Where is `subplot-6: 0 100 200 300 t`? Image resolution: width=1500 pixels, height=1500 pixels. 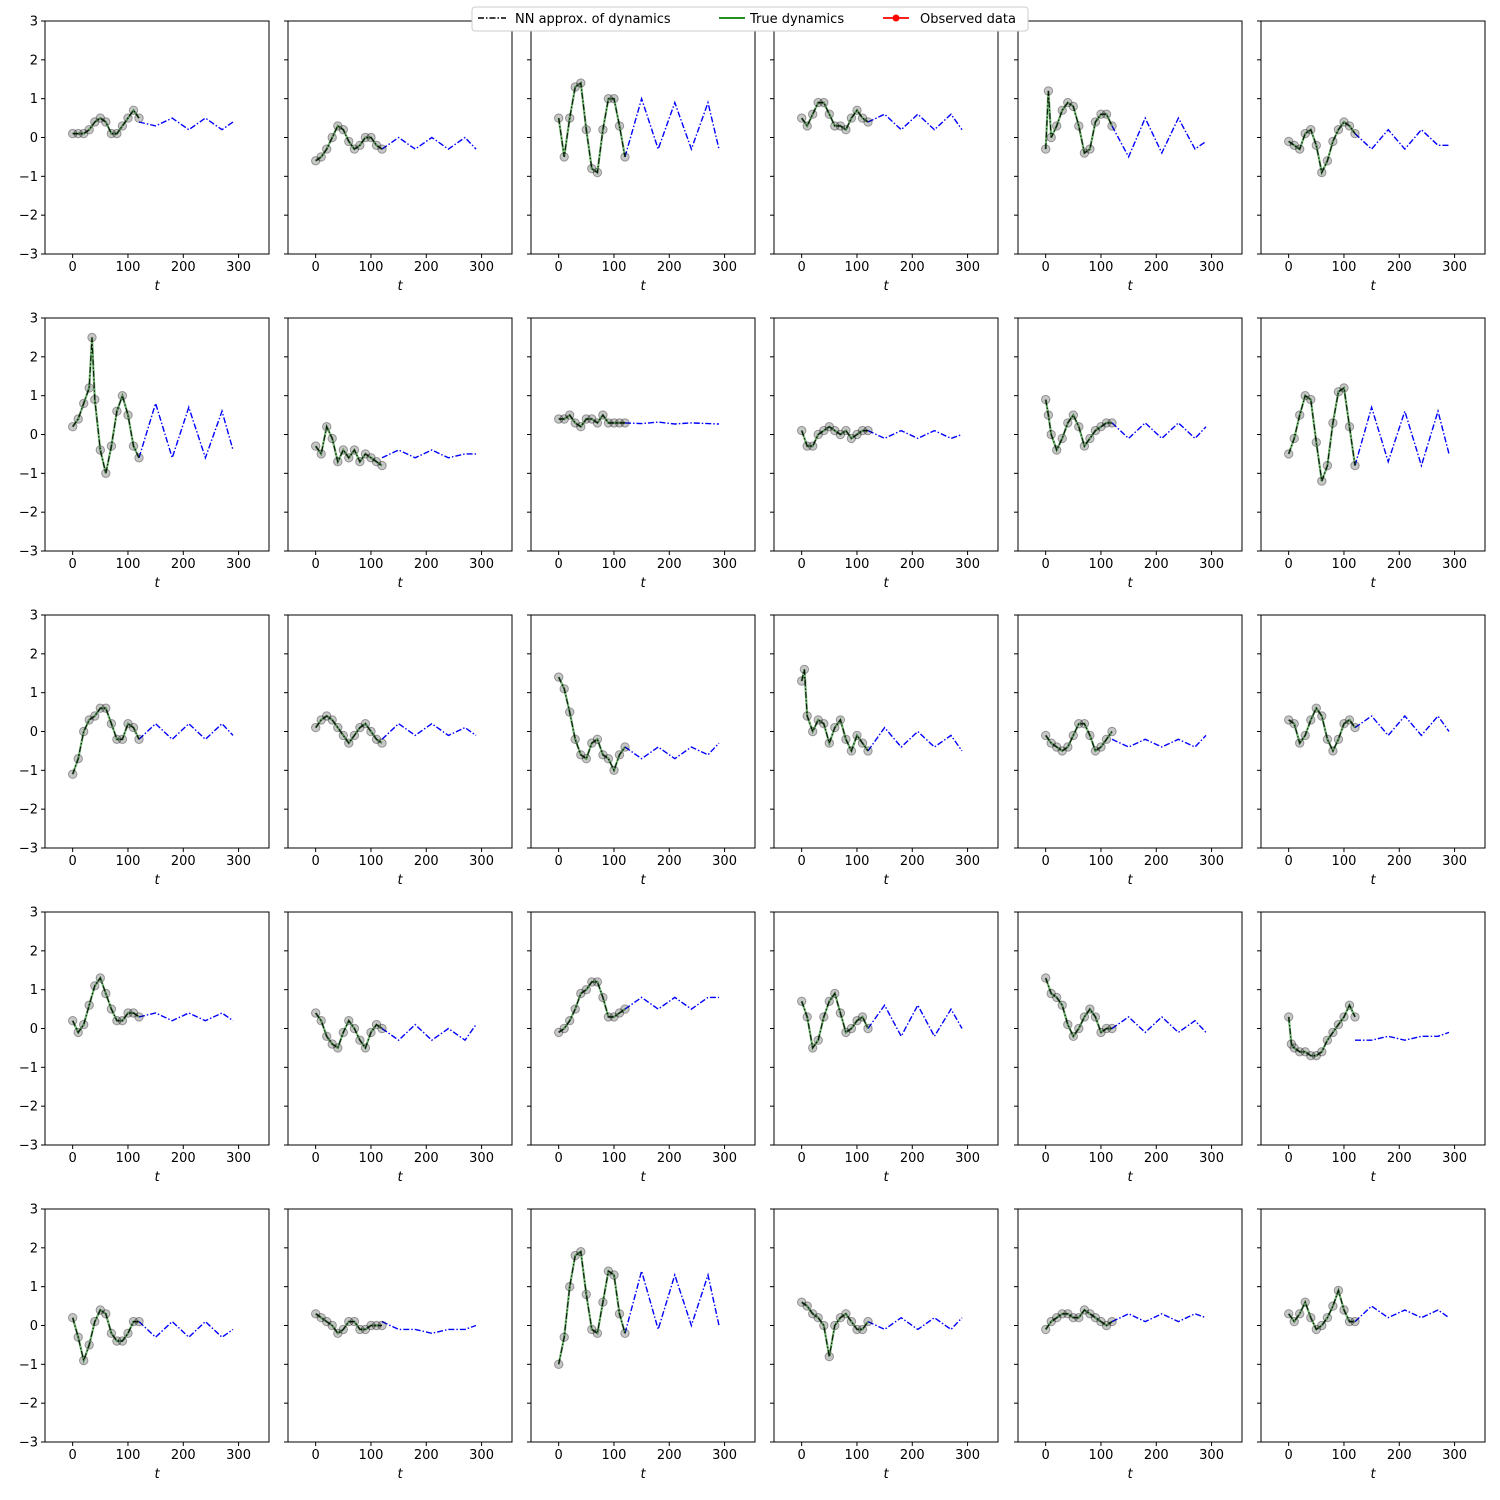 subplot-6: 0 100 200 300 t is located at coordinates (1371, 157).